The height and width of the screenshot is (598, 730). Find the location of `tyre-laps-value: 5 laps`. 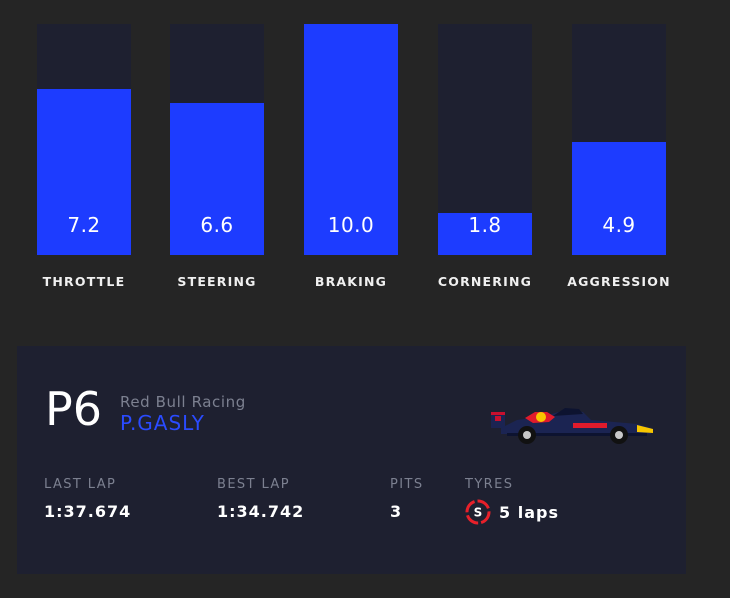

tyre-laps-value: 5 laps is located at coordinates (529, 512).